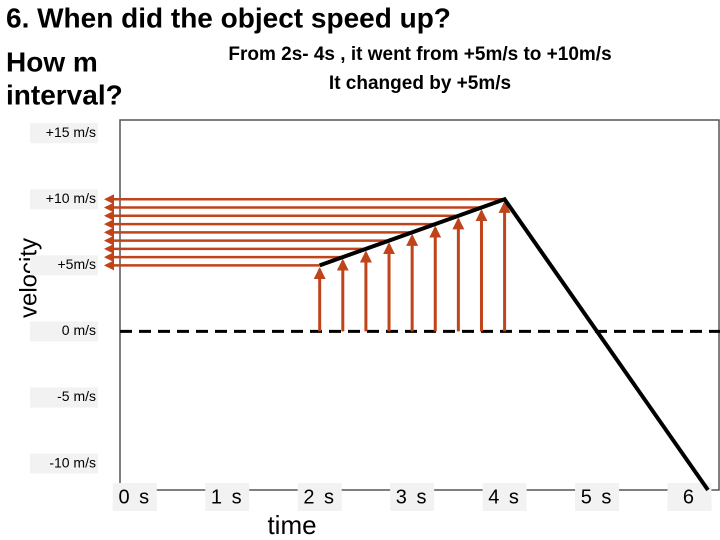 The width and height of the screenshot is (720, 540). I want to click on x-tick-label: 0 s, so click(134, 497).